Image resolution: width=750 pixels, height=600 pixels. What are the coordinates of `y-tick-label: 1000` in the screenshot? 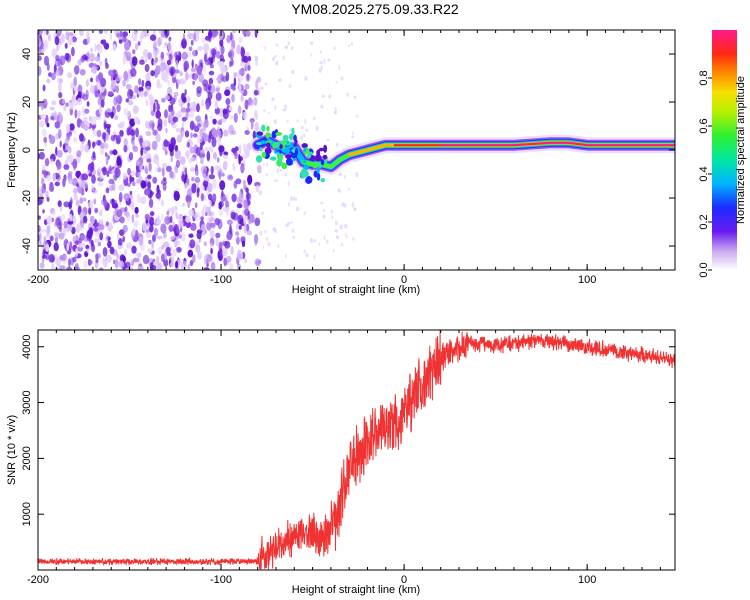 It's located at (27, 514).